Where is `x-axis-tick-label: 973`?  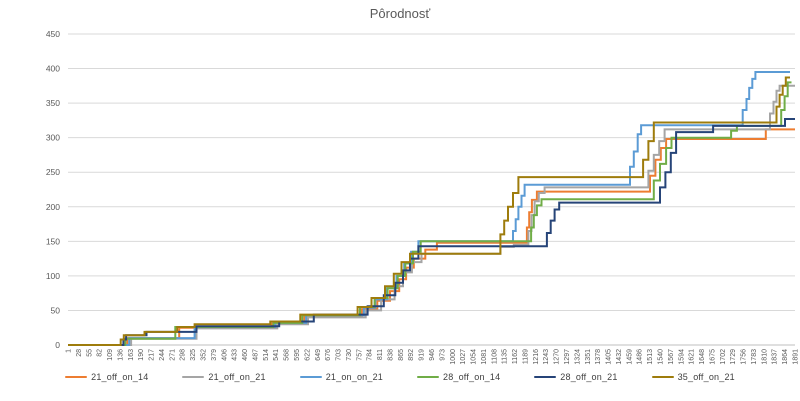
x-axis-tick-label: 973 is located at coordinates (442, 355).